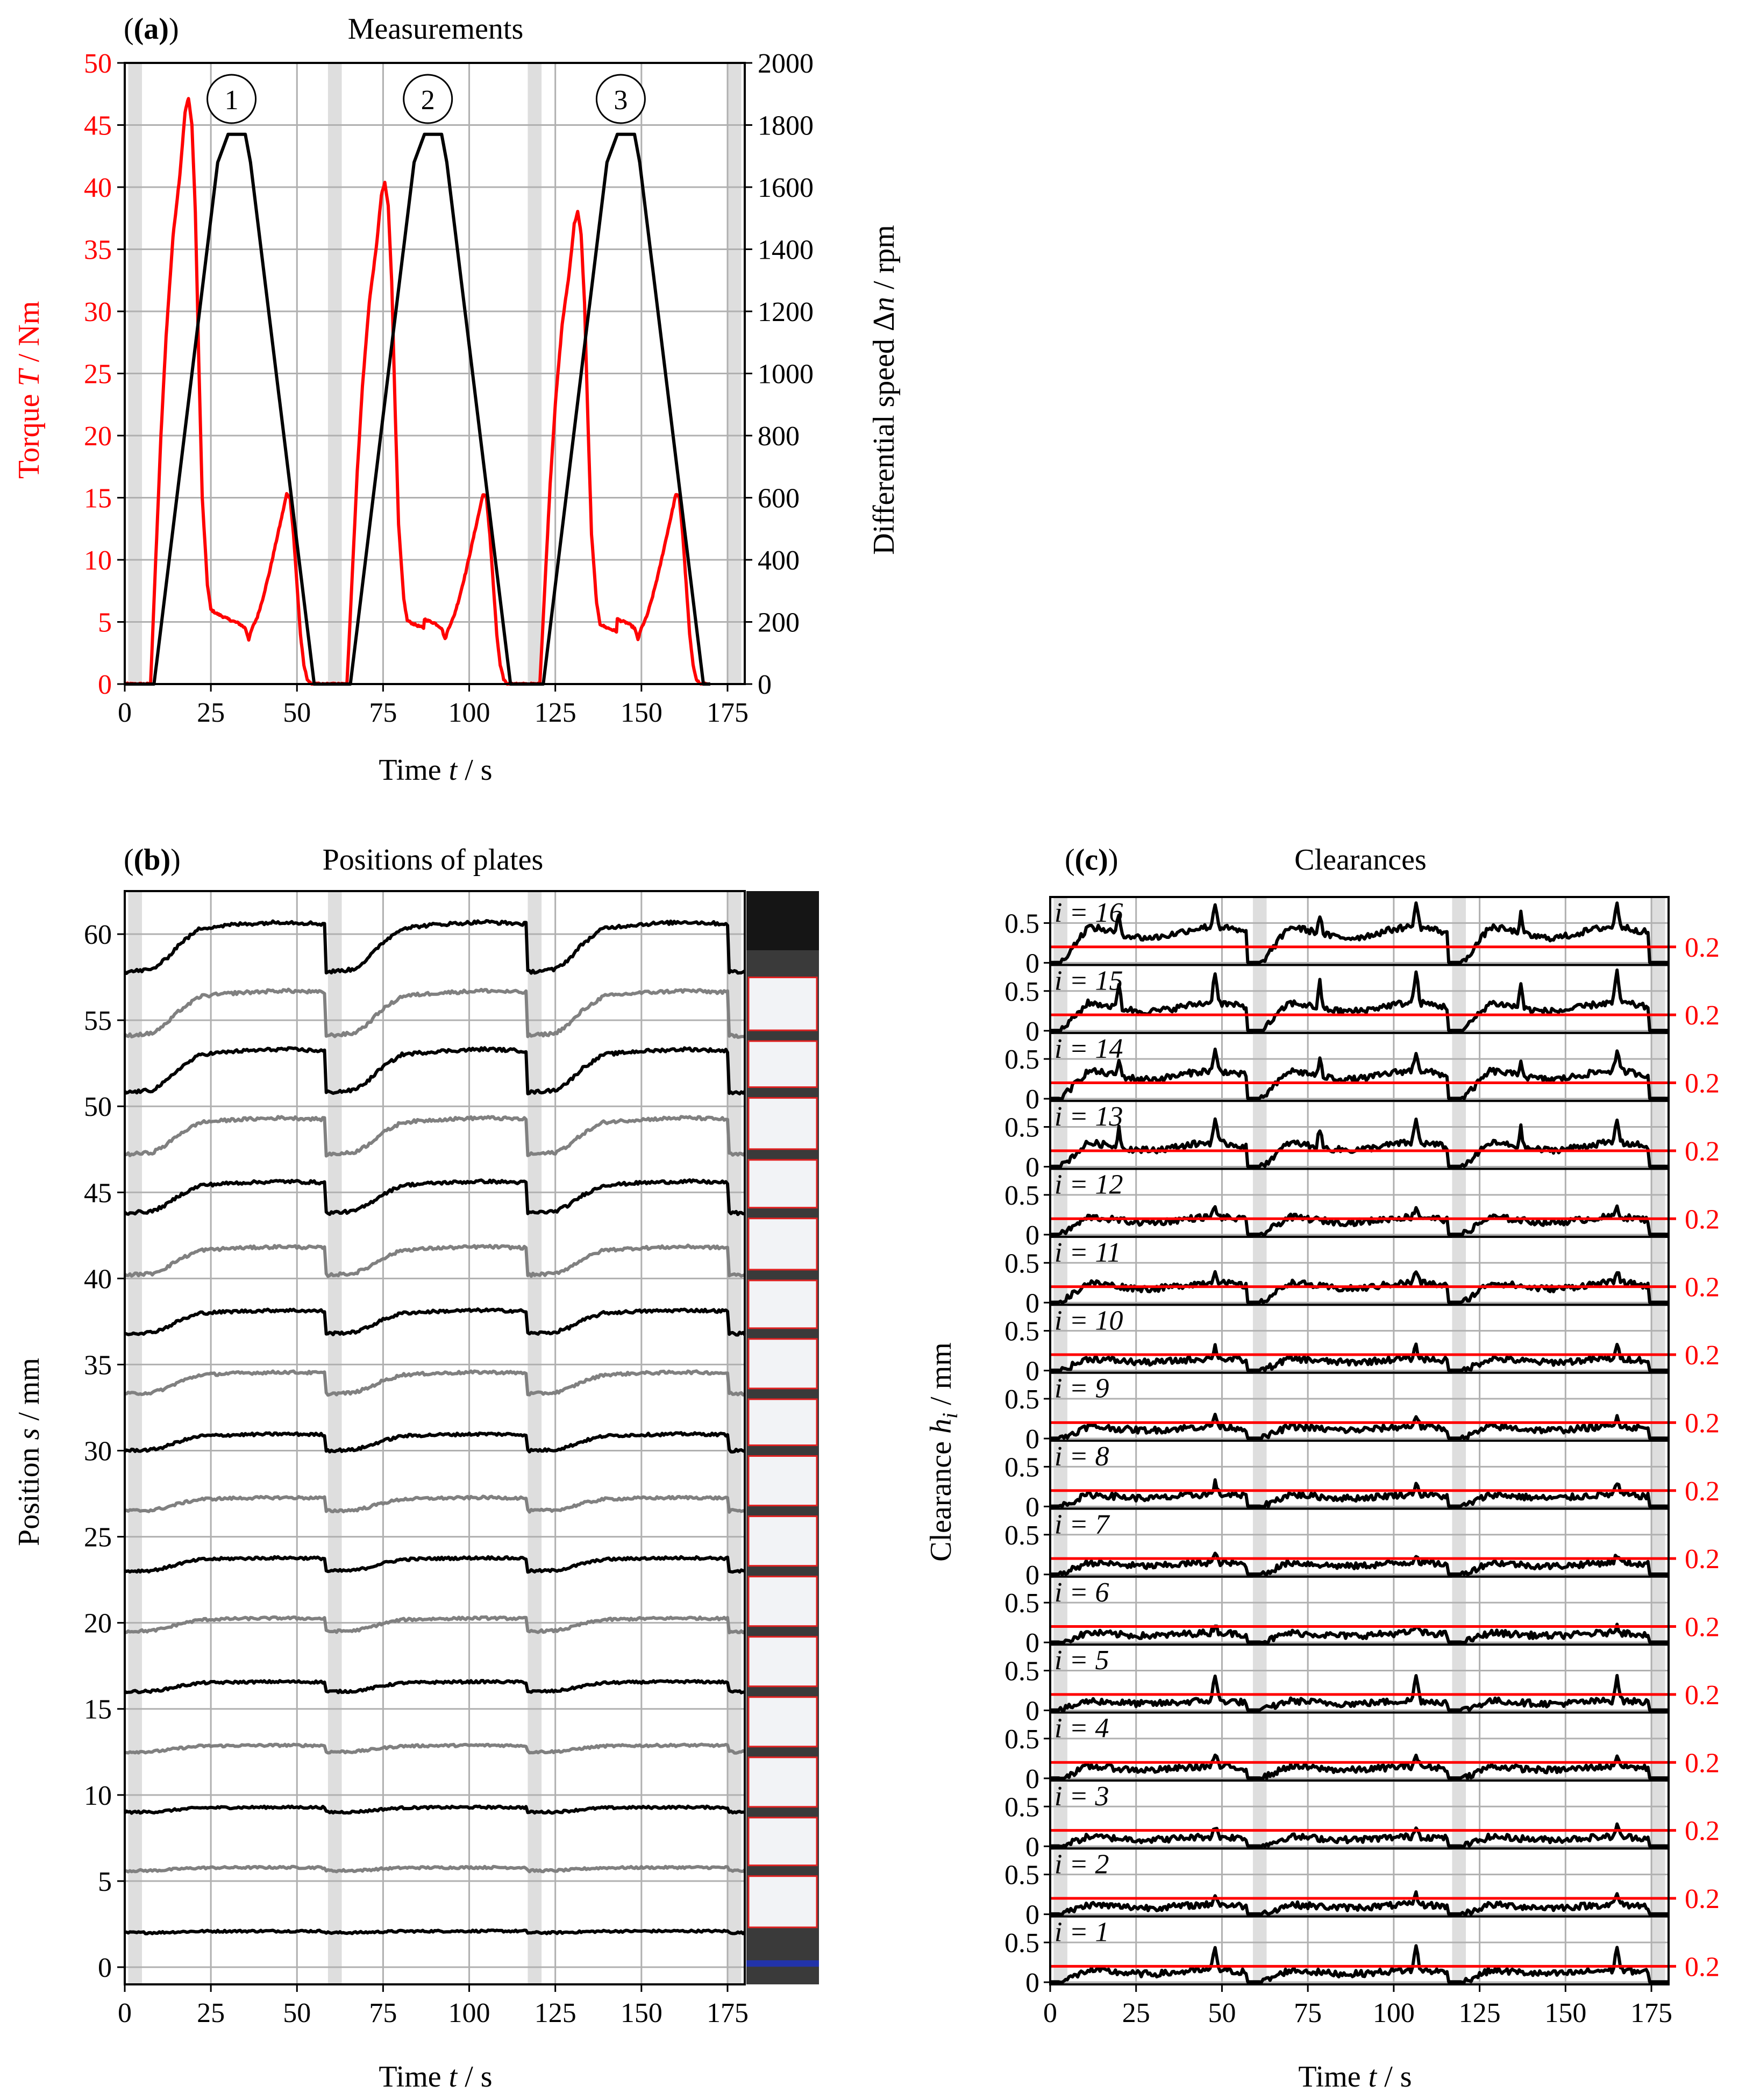 The width and height of the screenshot is (1753, 2100). I want to click on y-tick-label: 30, so click(98, 312).